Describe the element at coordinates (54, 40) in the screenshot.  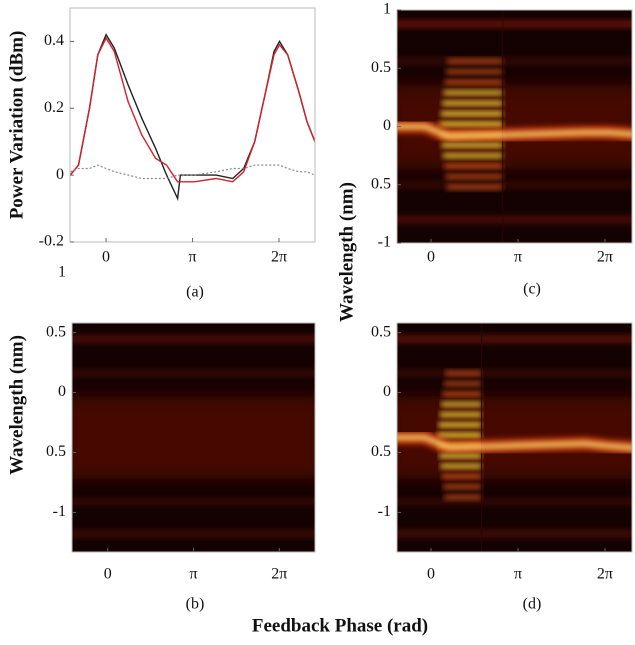
I see `y-tick-label: 0.4` at that location.